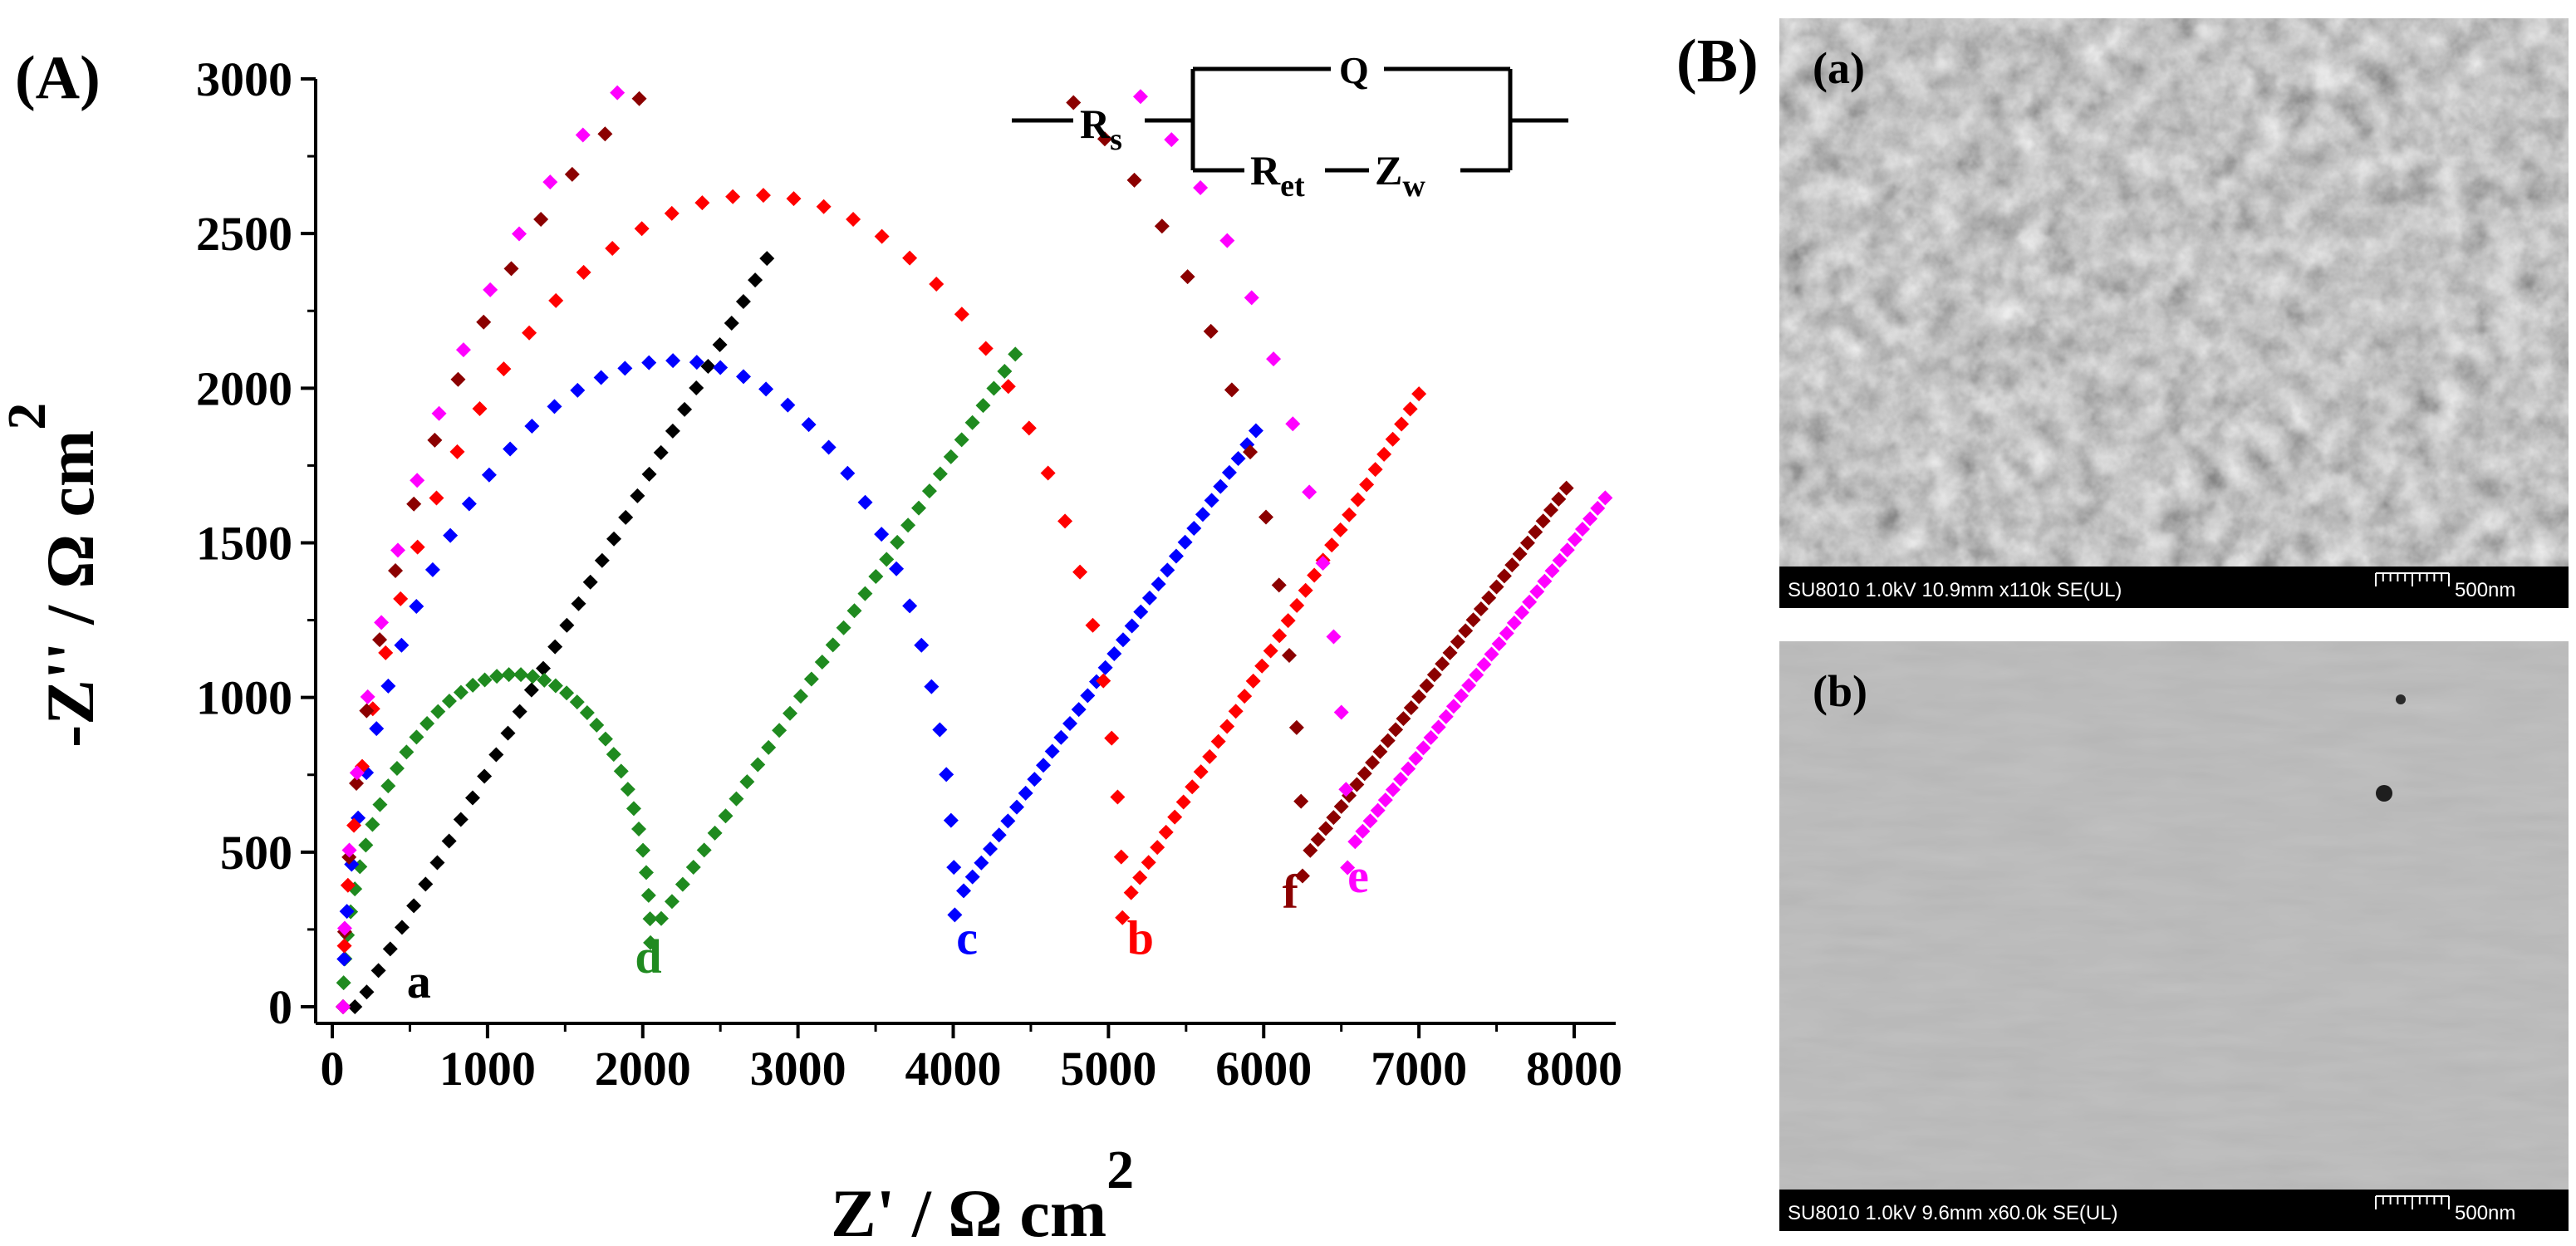 The height and width of the screenshot is (1246, 2576). Describe the element at coordinates (1120, 1170) in the screenshot. I see `x-axis-title-sup: 2` at that location.